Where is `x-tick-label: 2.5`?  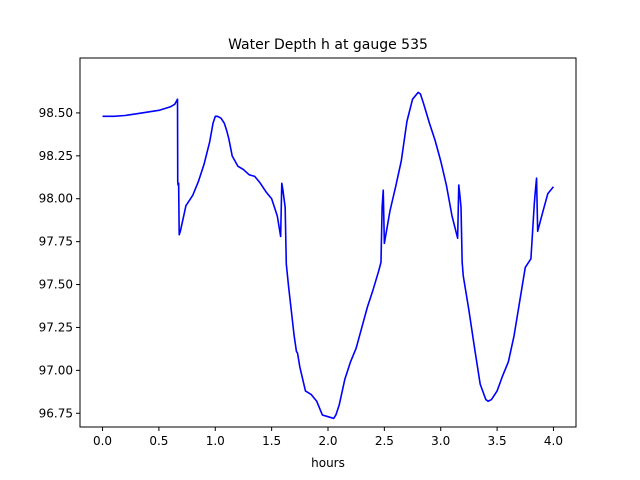
x-tick-label: 2.5 is located at coordinates (384, 441).